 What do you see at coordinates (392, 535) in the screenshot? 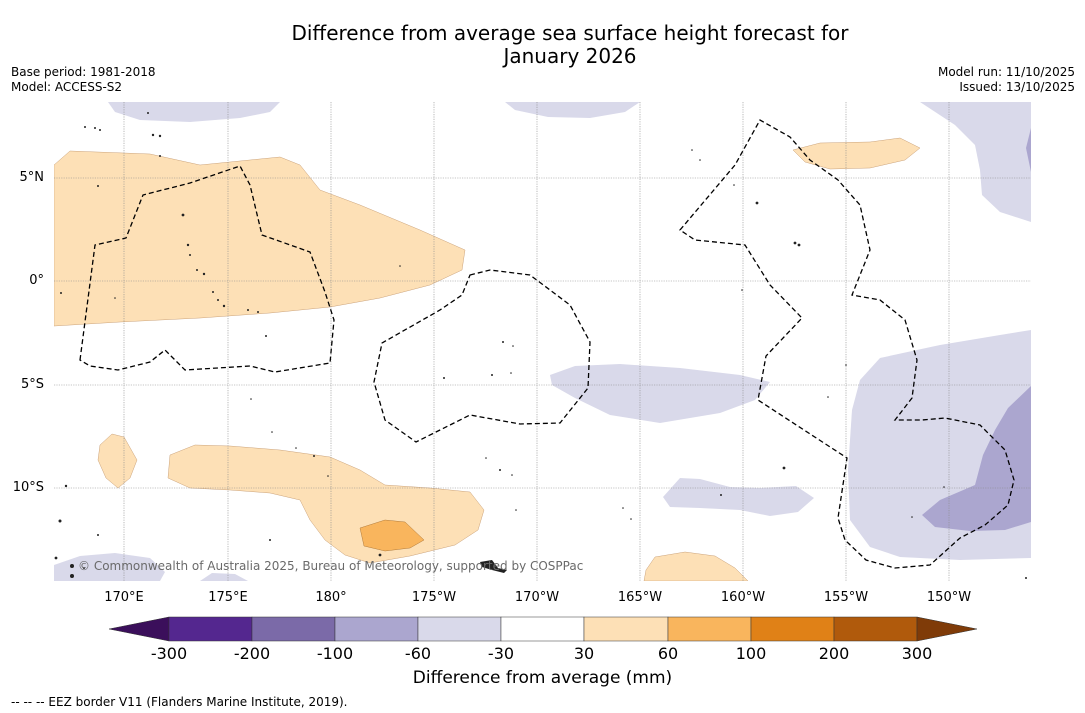
I see `positive-anomaly-core` at bounding box center [392, 535].